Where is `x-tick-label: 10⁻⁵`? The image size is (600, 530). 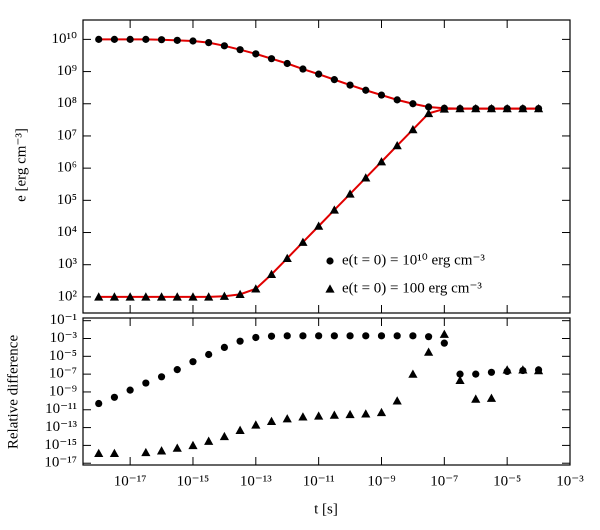 x-tick-label: 10⁻⁵ is located at coordinates (507, 481).